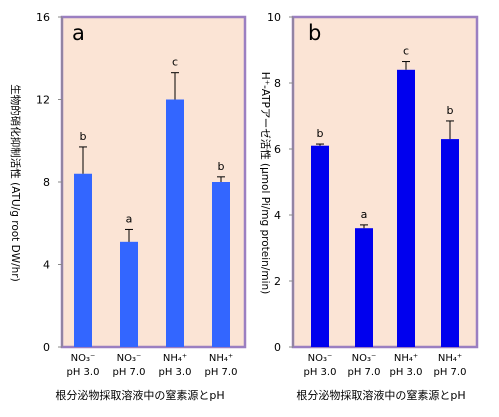 The image size is (499, 417). Describe the element at coordinates (46, 182) in the screenshot. I see `panel-a-y-tick-label: 8` at that location.